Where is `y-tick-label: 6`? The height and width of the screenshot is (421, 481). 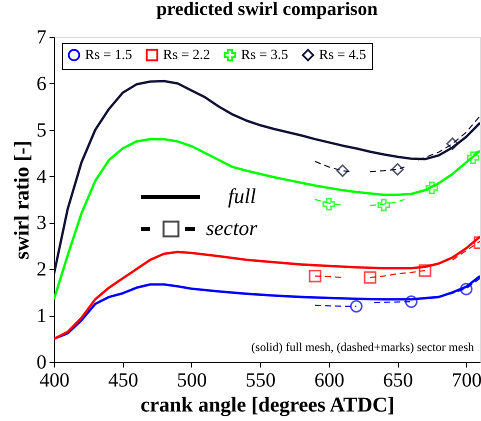 y-tick-label: 6 is located at coordinates (41, 83).